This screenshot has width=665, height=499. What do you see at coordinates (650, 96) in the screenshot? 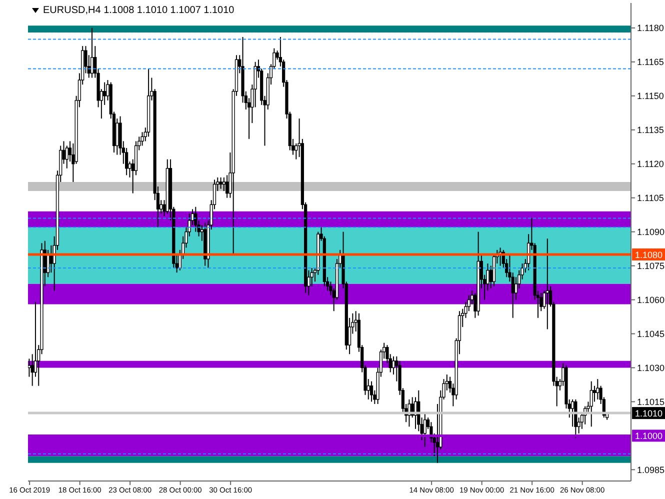
I see `y-tick-label: 1.1150` at bounding box center [650, 96].